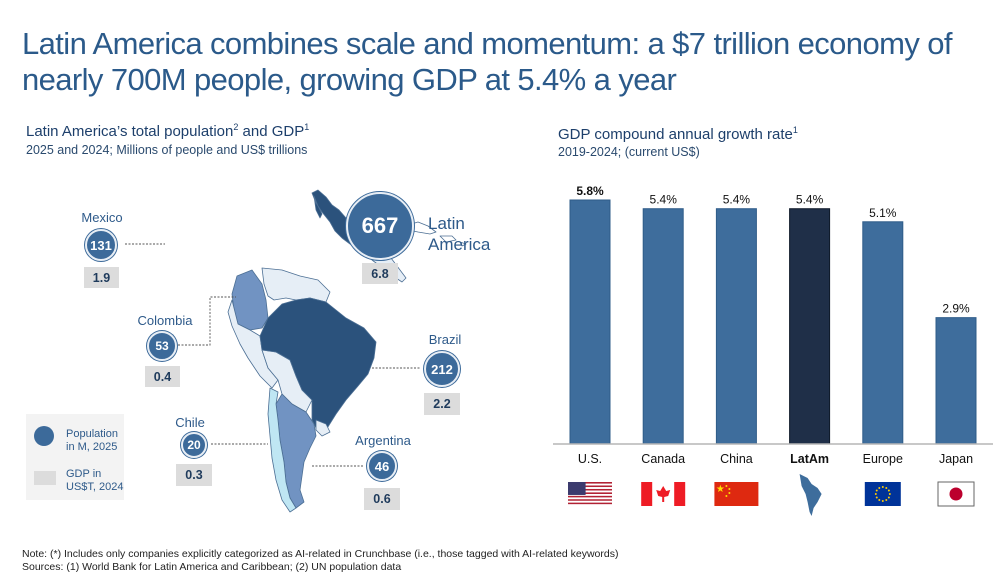  Describe the element at coordinates (236, 127) in the screenshot. I see `footnote-sup: 2` at that location.